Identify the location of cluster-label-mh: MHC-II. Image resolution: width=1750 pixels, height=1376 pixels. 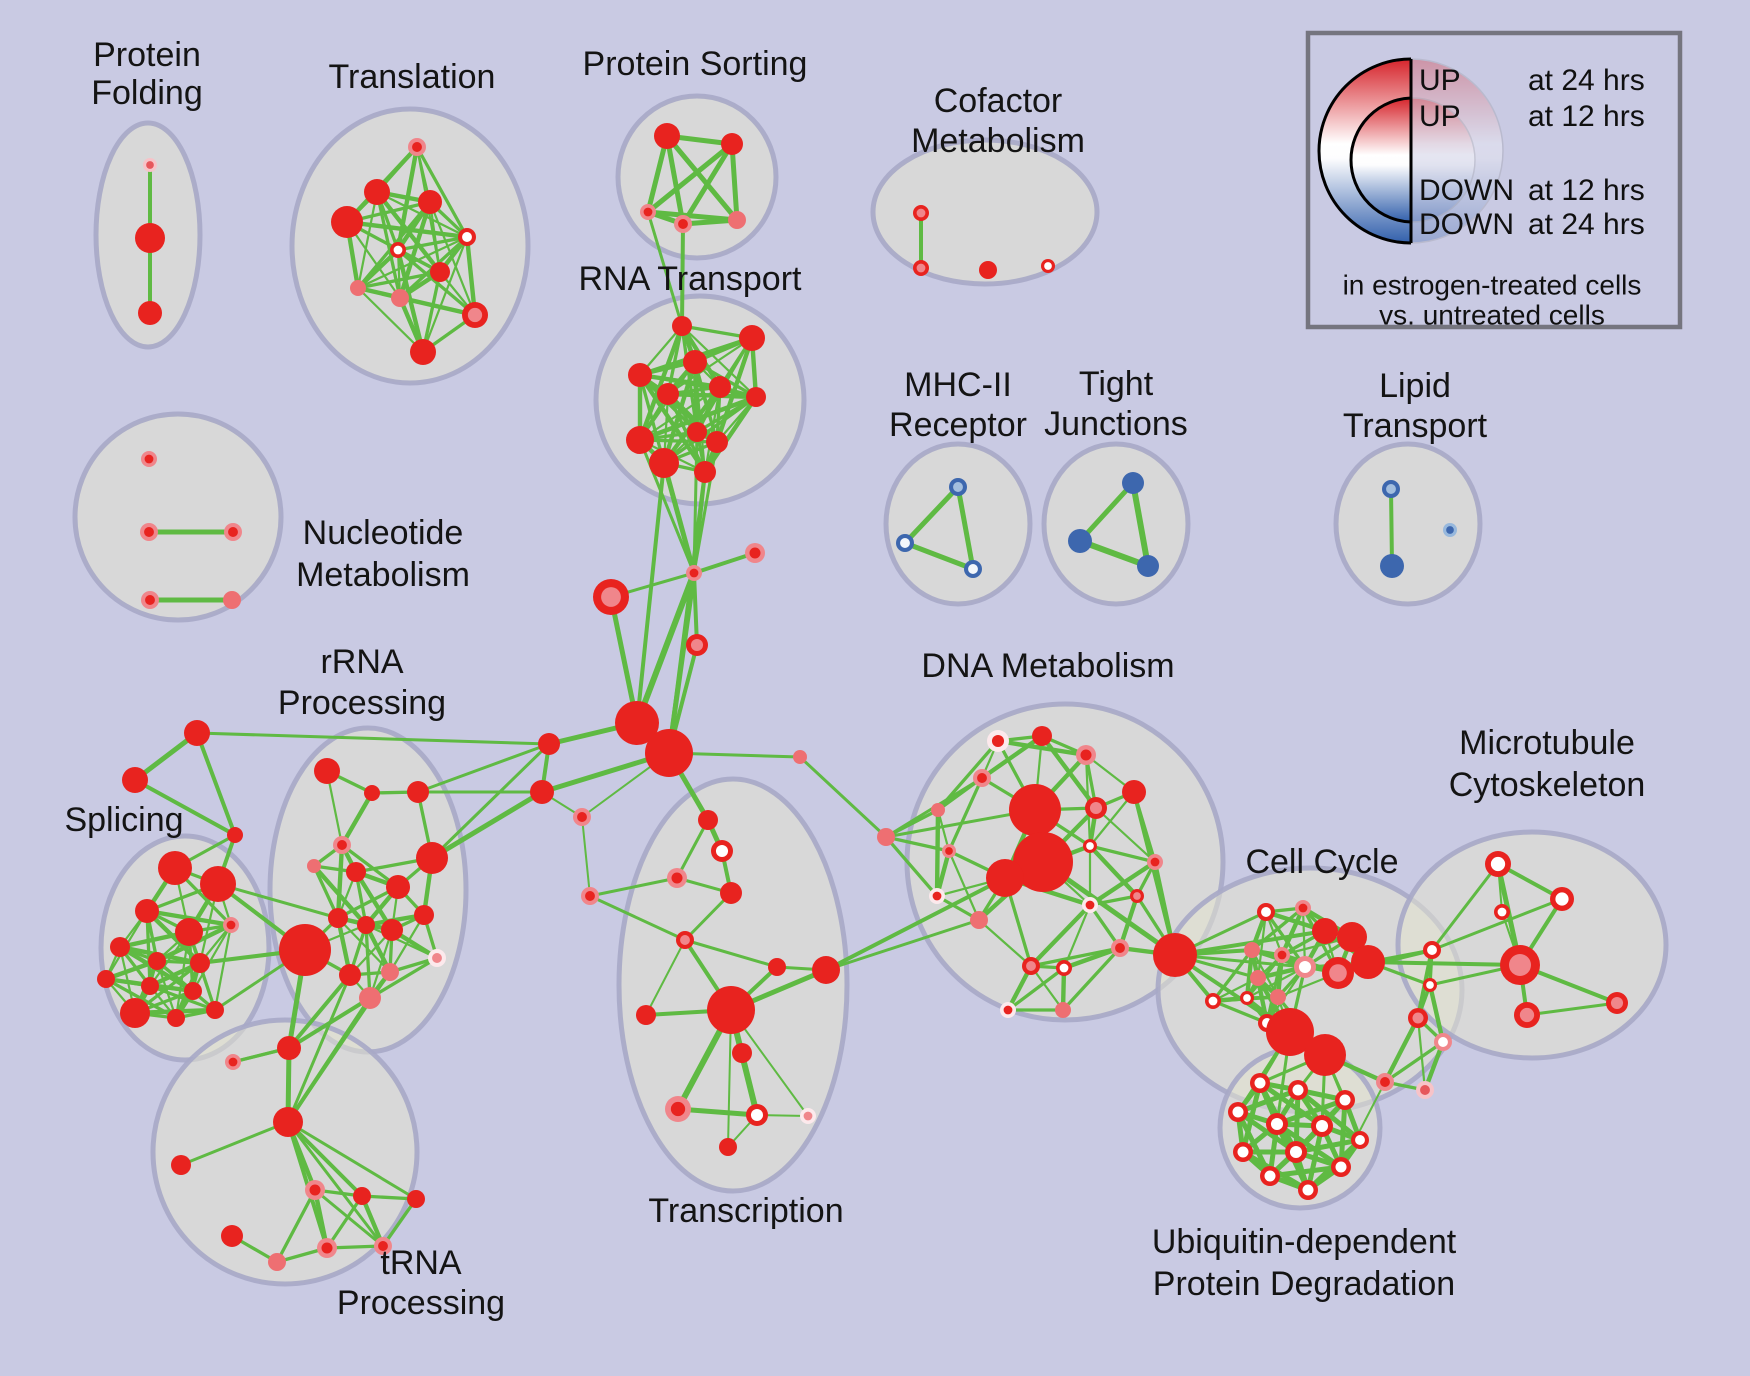
(958, 385).